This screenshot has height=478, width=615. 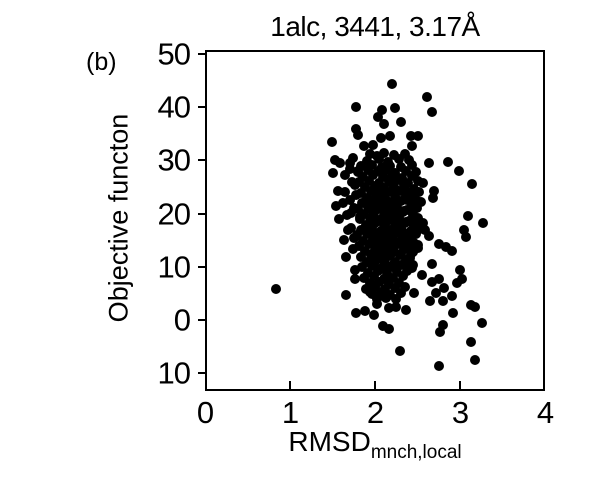 I want to click on x-tick-label: 1, so click(x=290, y=412).